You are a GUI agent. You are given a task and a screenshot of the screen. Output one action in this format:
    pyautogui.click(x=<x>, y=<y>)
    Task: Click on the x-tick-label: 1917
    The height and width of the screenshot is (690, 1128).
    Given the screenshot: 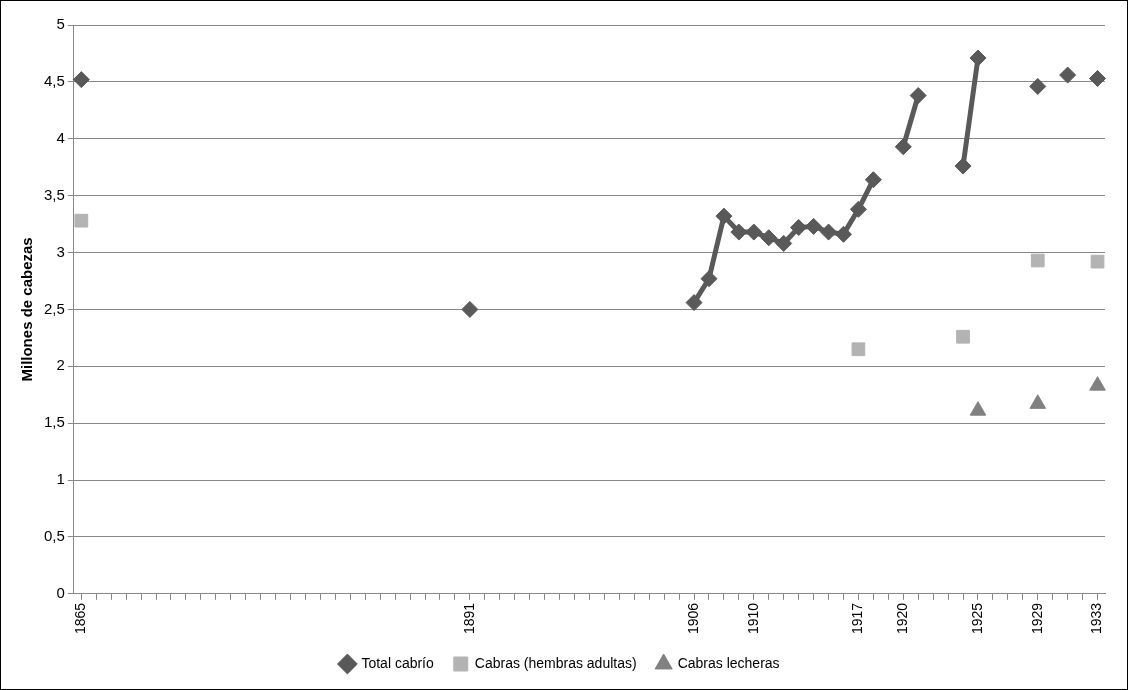 What is the action you would take?
    pyautogui.click(x=857, y=618)
    